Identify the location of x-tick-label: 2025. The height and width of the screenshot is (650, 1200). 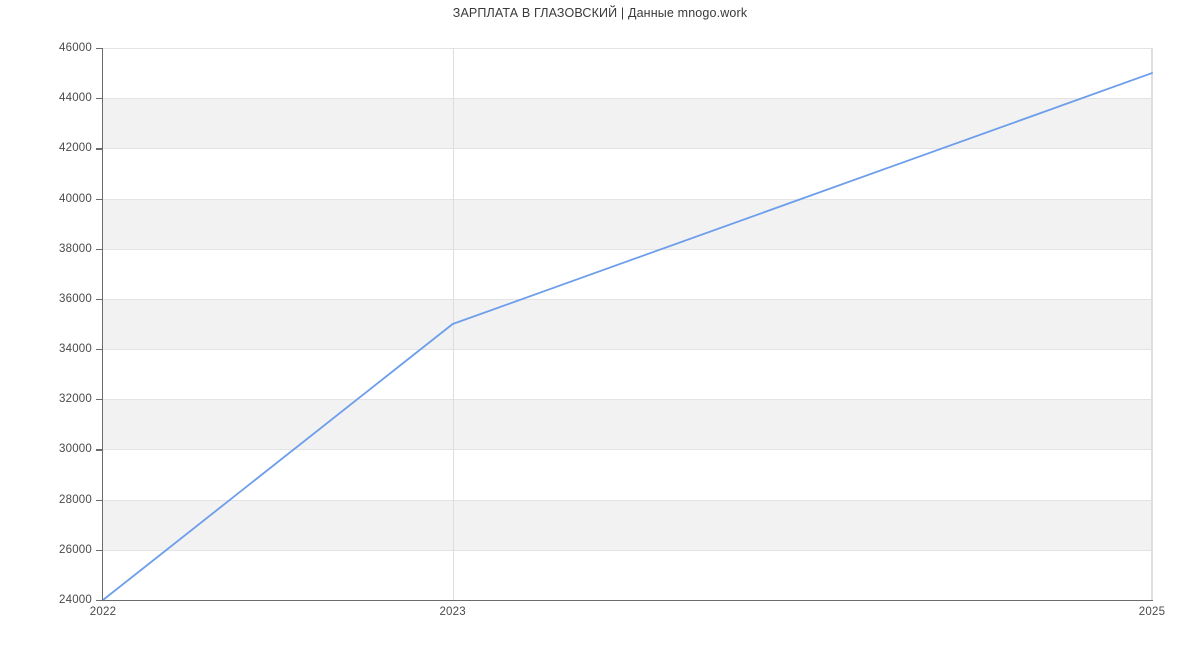
(1152, 612).